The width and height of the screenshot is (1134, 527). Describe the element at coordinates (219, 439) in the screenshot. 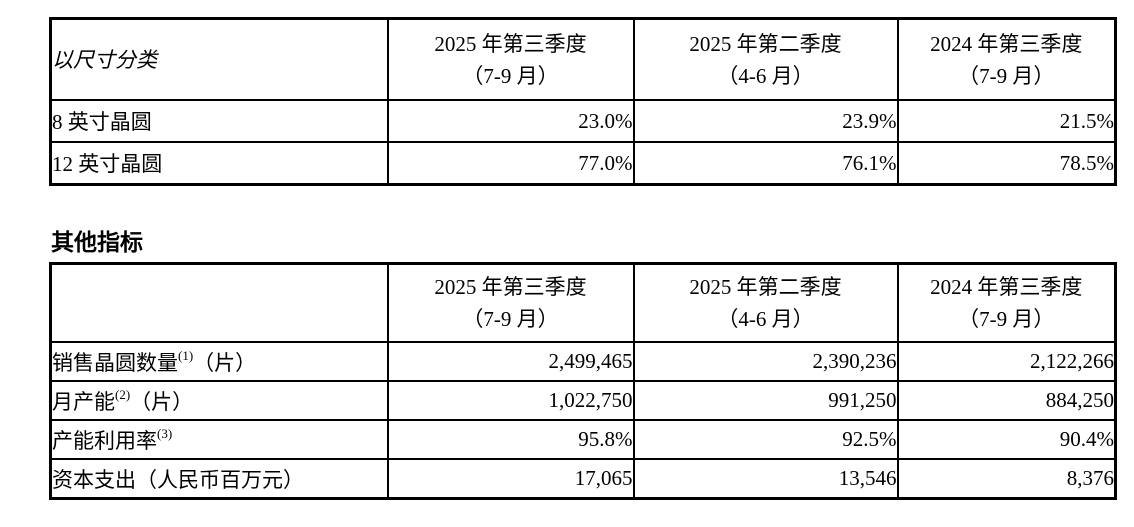

I see `row-label: 产能利用率(3)` at that location.